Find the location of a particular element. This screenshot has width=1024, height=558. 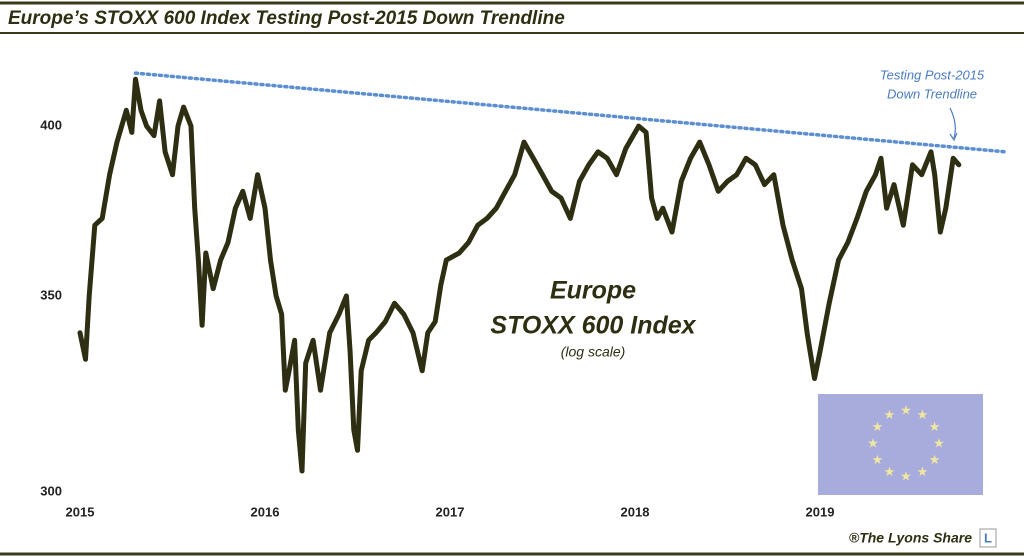

y-tick-label: 300 is located at coordinates (51, 490).